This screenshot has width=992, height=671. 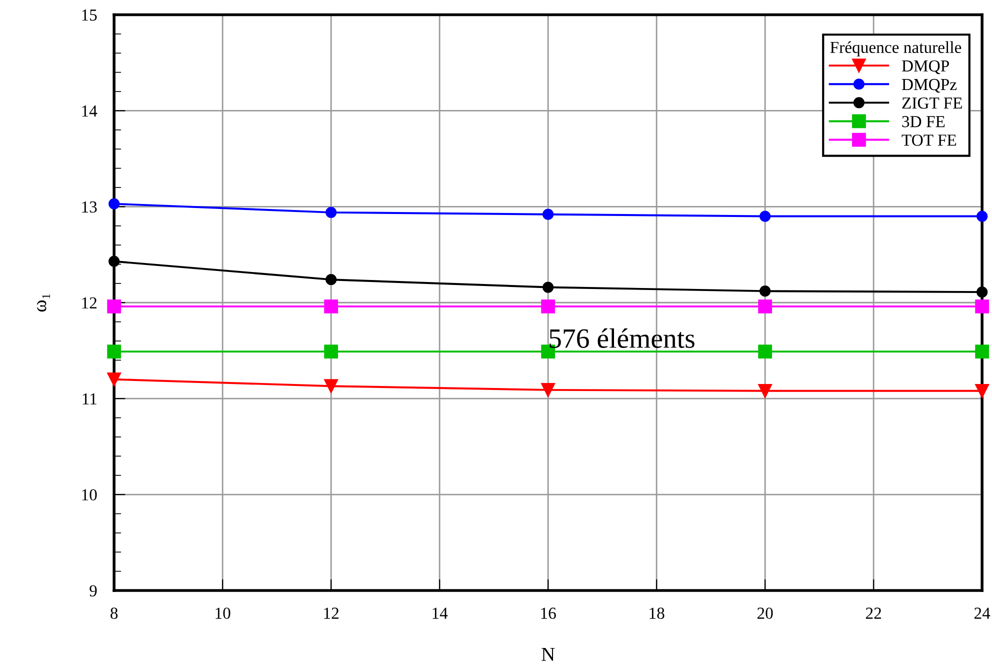 I want to click on x-tick-label: 14, so click(x=440, y=613).